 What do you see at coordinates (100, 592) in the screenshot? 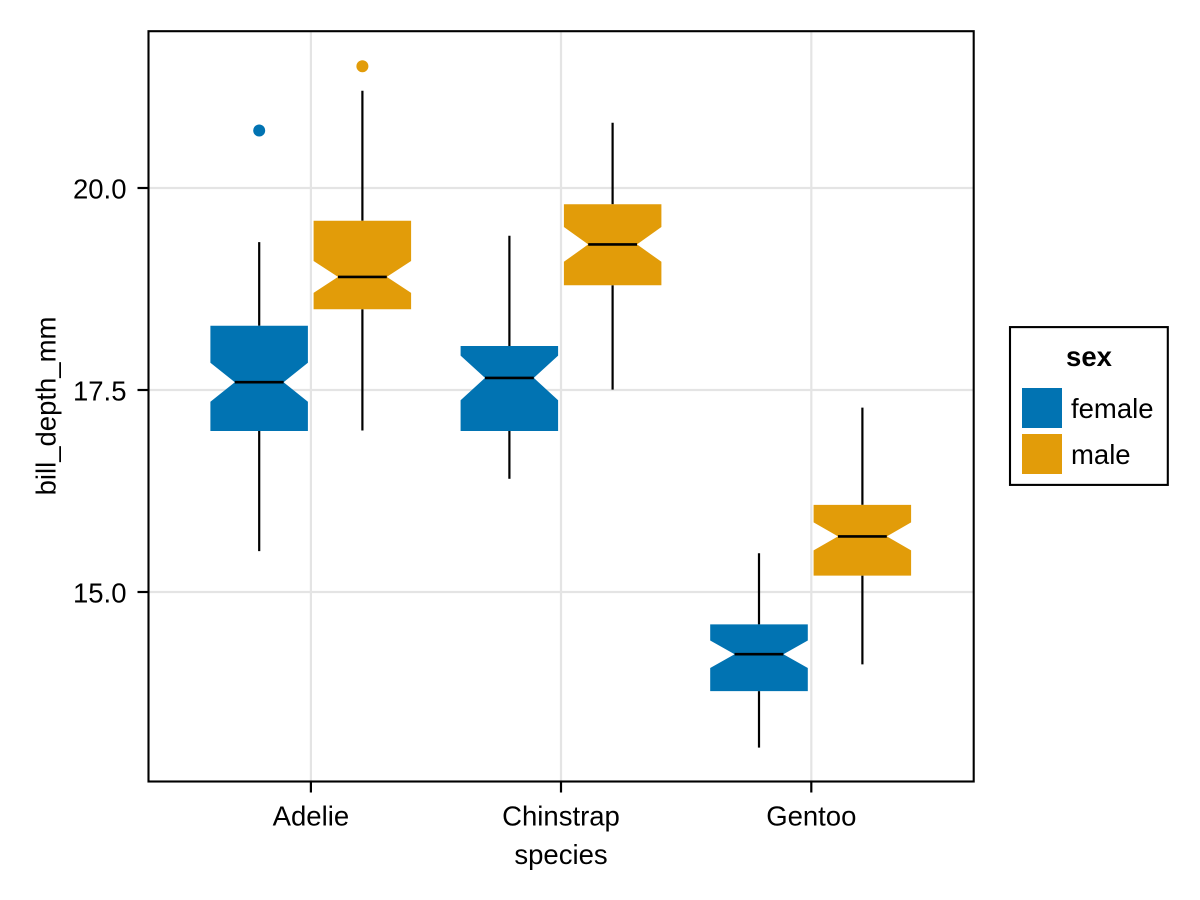
I see `svg-text: 15.0` at bounding box center [100, 592].